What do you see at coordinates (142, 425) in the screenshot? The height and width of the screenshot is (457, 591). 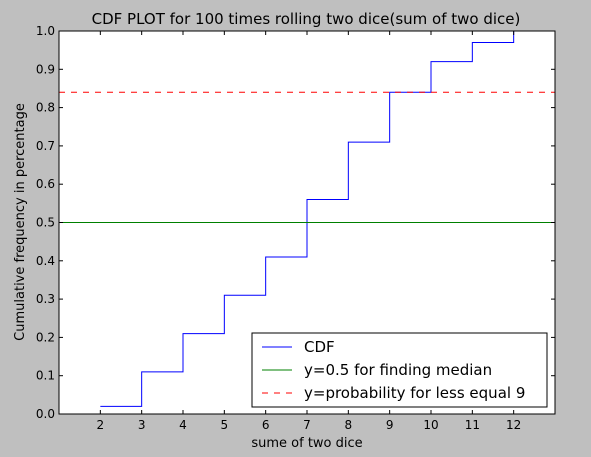 I see `x-tick-label: 3` at bounding box center [142, 425].